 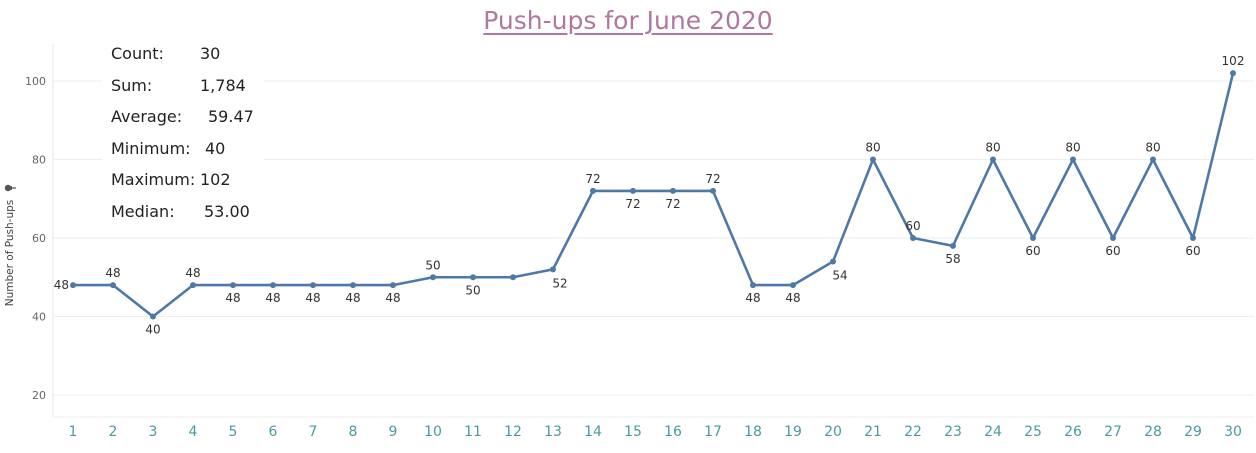 I want to click on x-tick-label: 25, so click(x=1033, y=432).